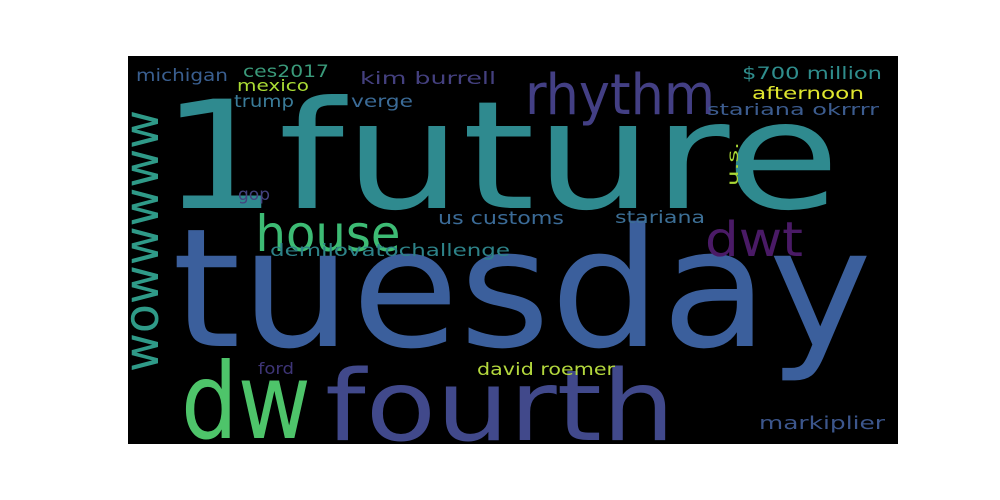 The height and width of the screenshot is (500, 1000). What do you see at coordinates (149, 241) in the screenshot?
I see `word-wowwwww: wowwwww` at bounding box center [149, 241].